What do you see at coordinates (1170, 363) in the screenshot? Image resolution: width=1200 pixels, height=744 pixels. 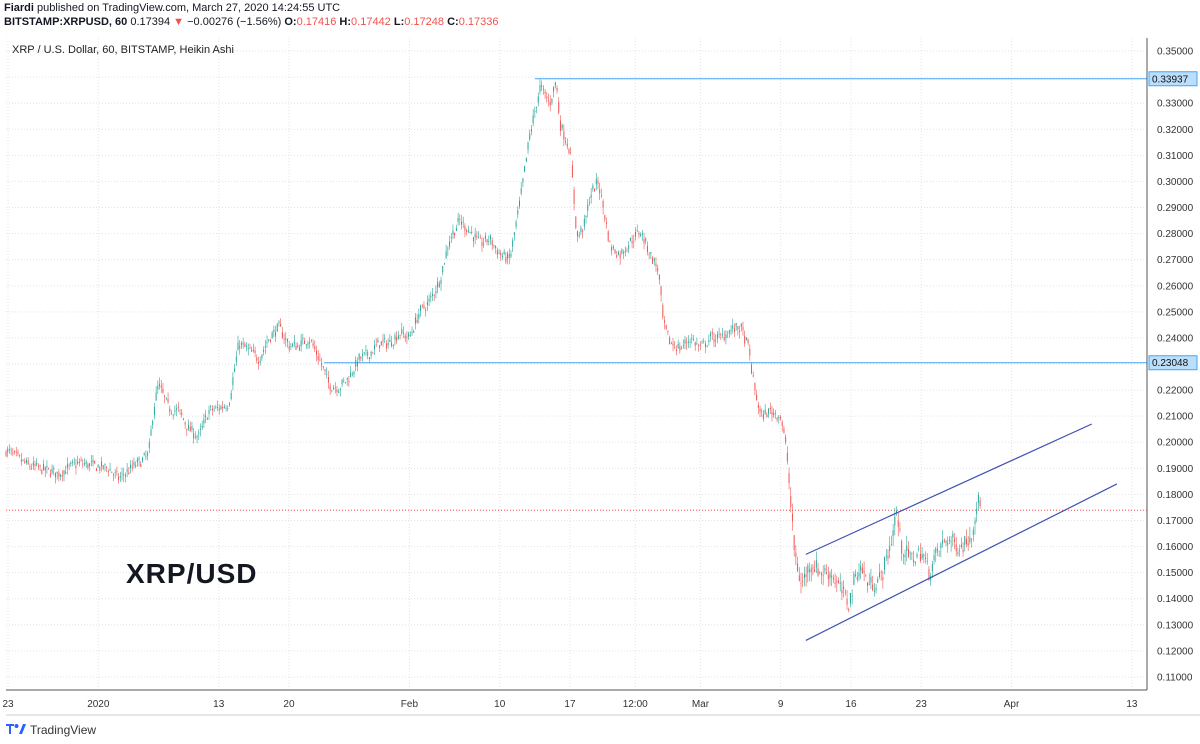 I see `price-level-tag-text: 0.23048` at bounding box center [1170, 363].